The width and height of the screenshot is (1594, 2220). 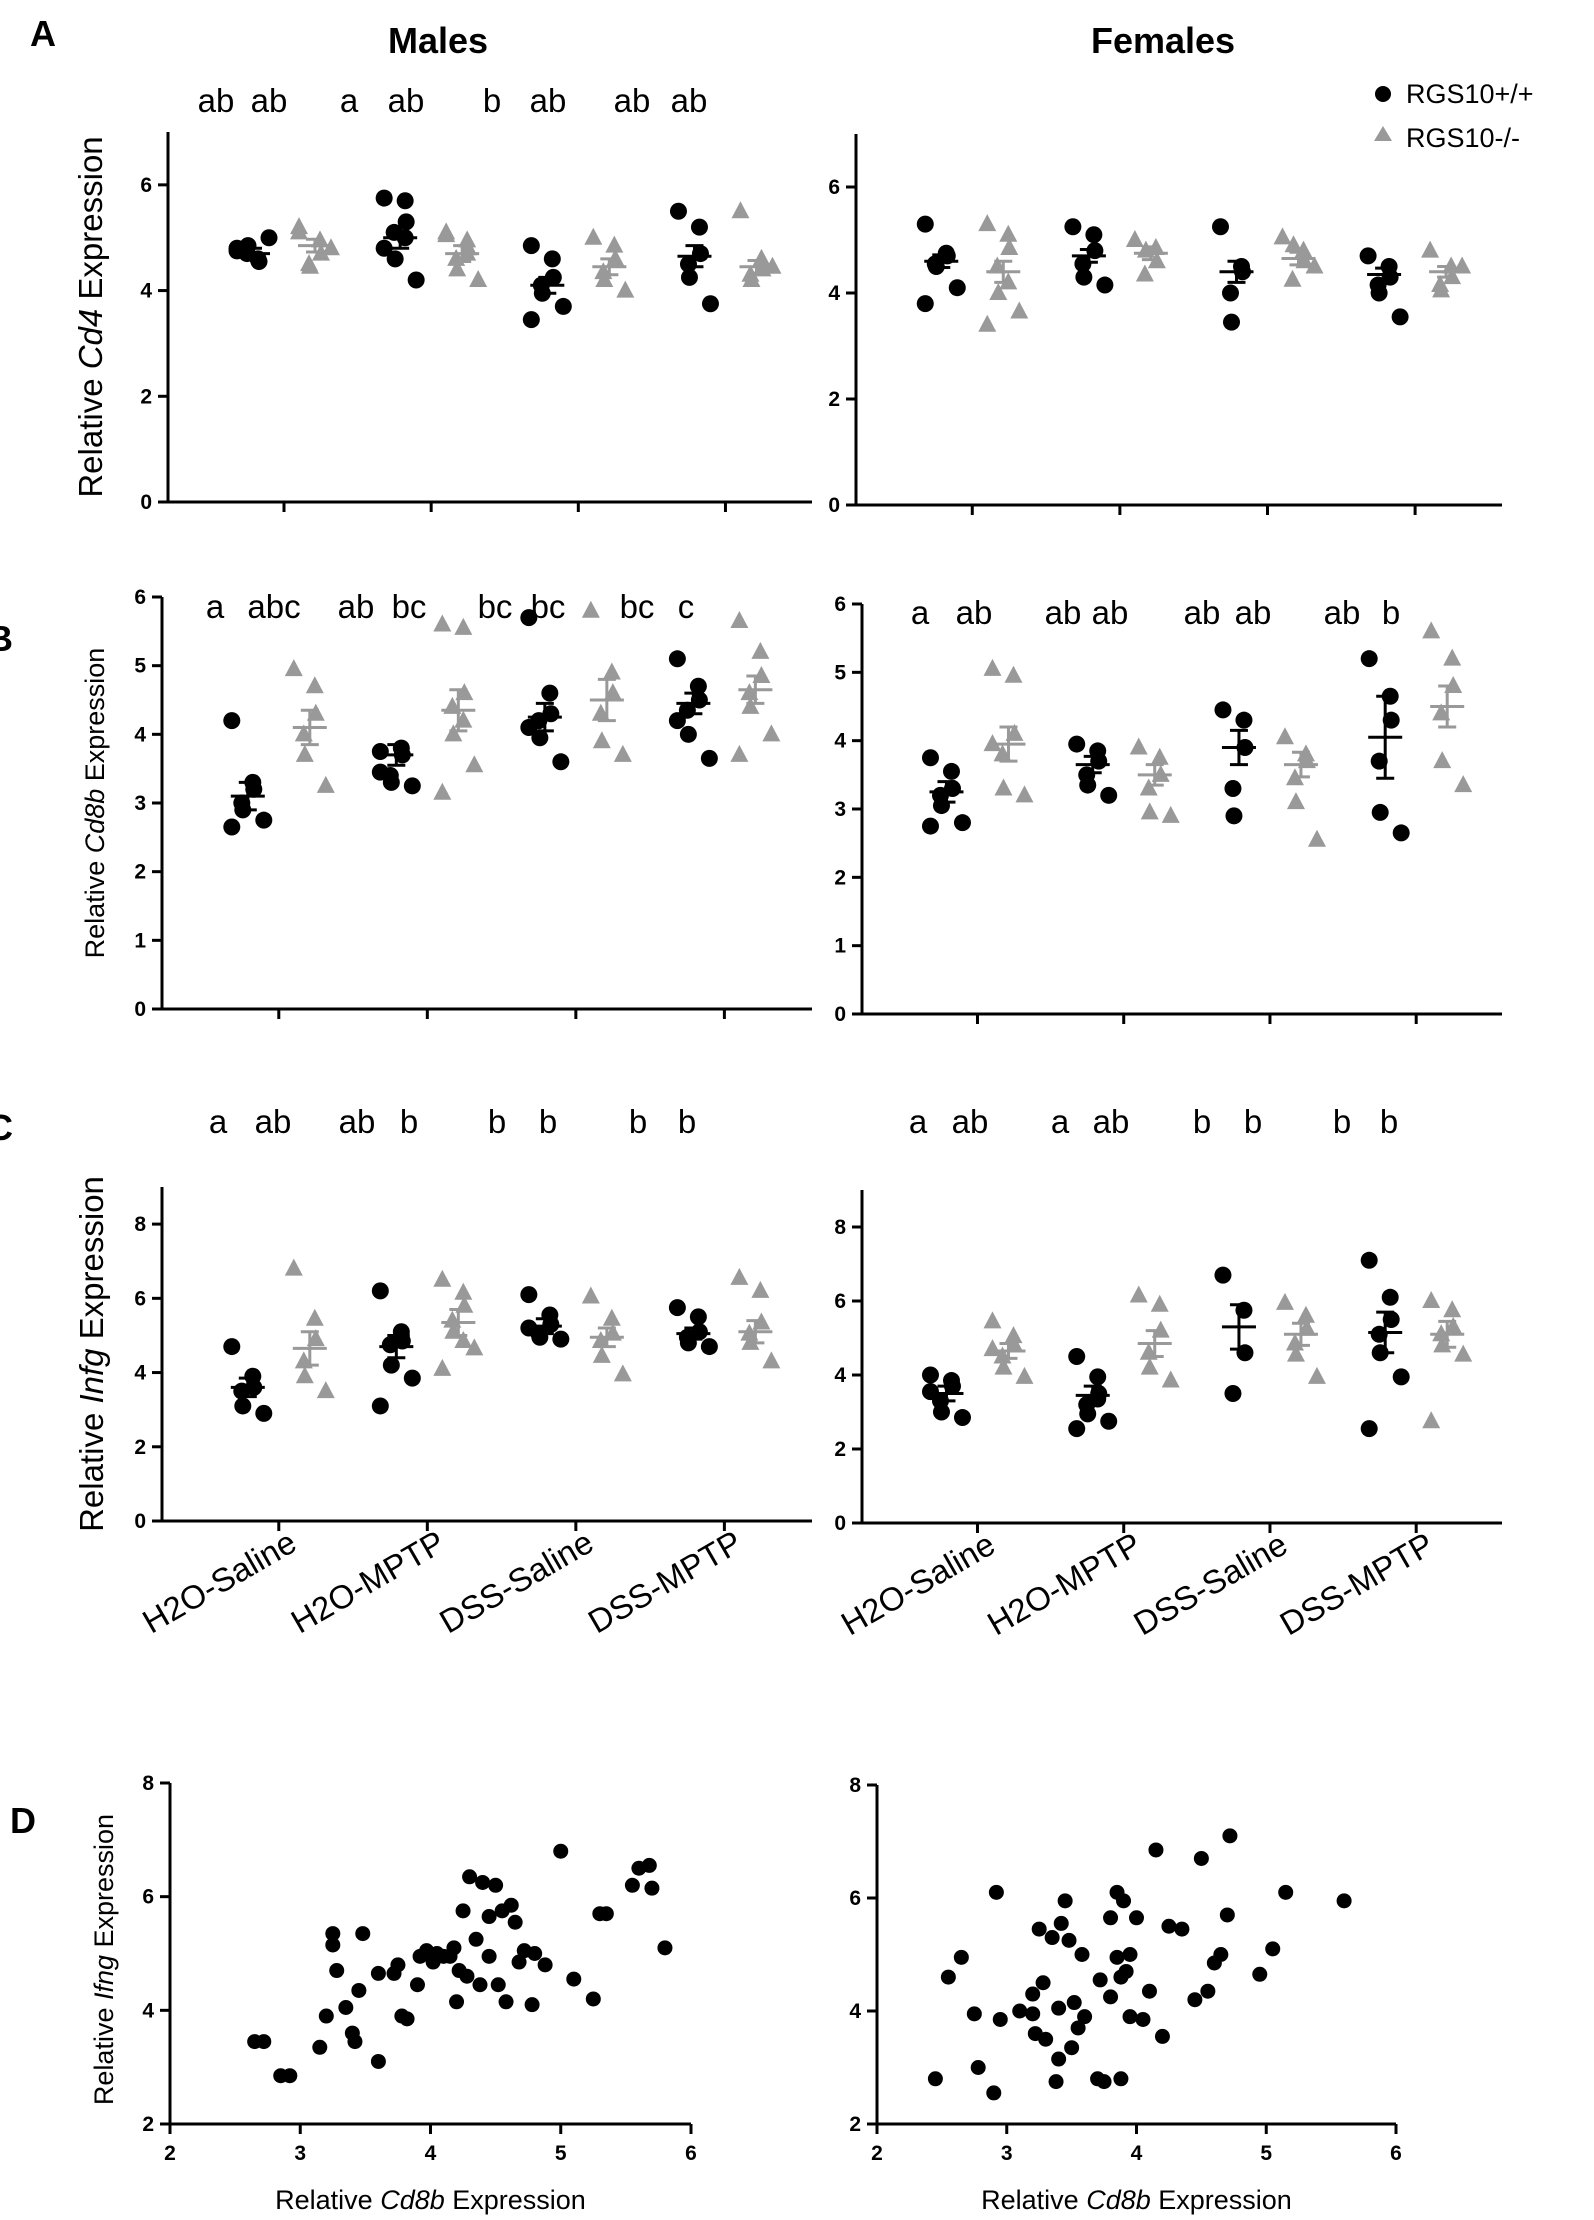 What do you see at coordinates (1253, 1121) in the screenshot?
I see `significance-letter: b` at bounding box center [1253, 1121].